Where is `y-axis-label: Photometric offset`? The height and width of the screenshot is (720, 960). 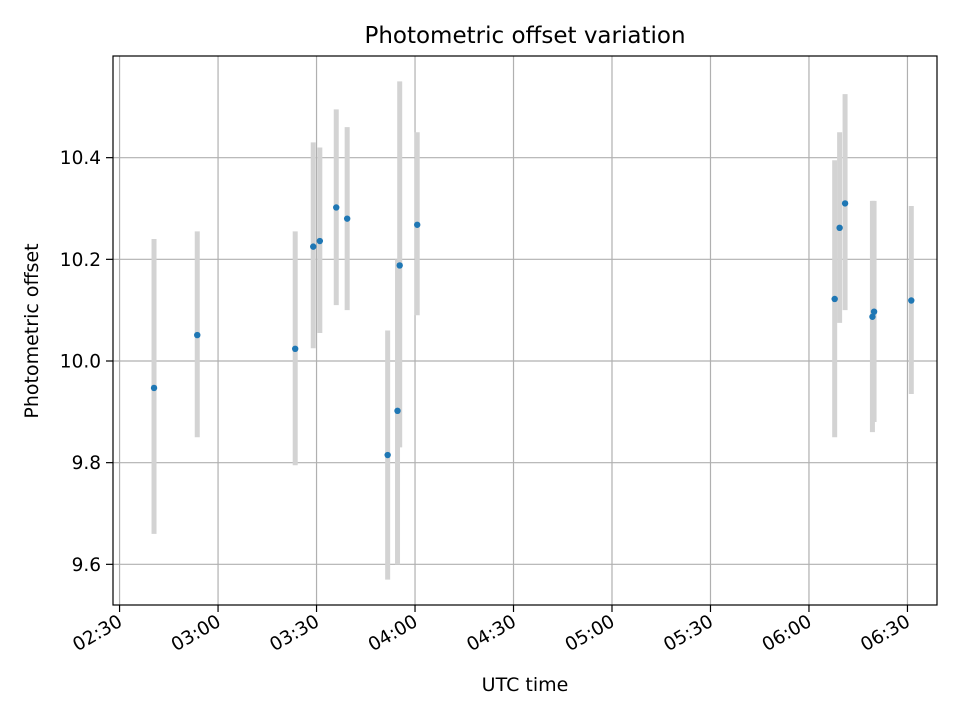 y-axis-label: Photometric offset is located at coordinates (32, 330).